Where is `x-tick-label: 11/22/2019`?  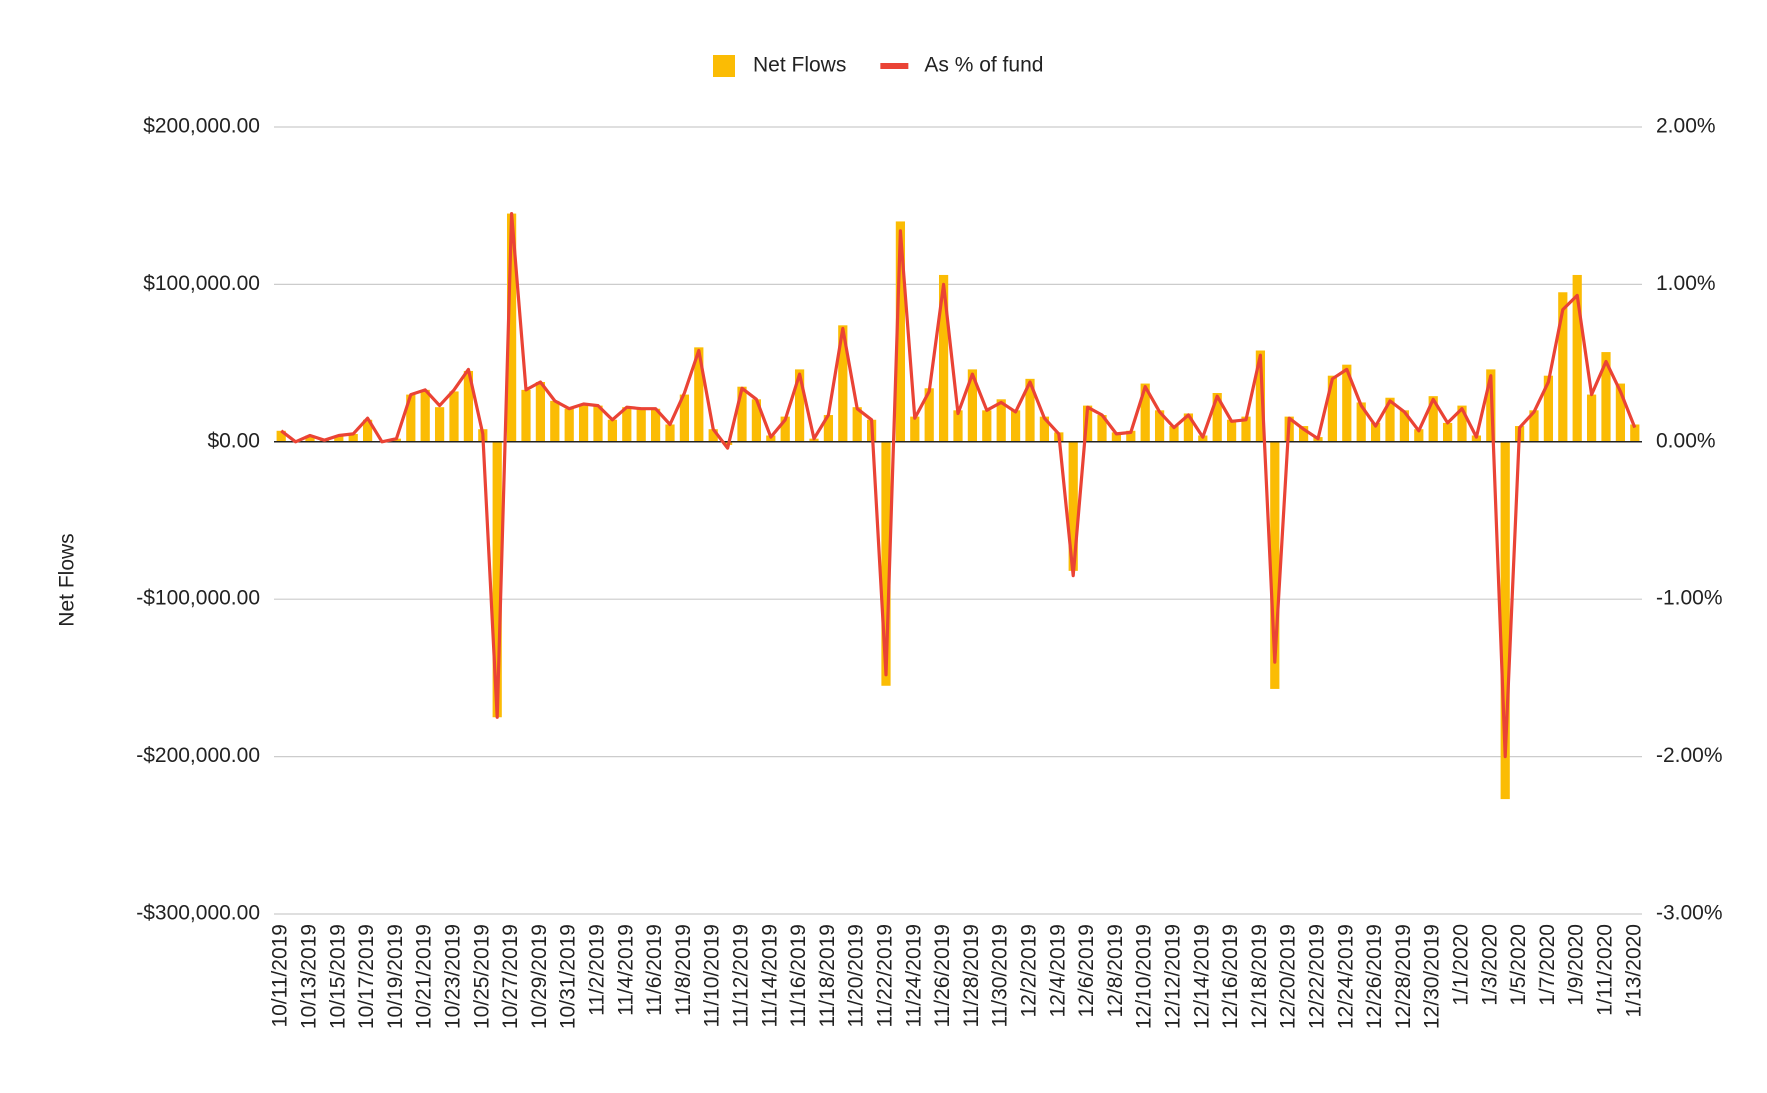 x-tick-label: 11/22/2019 is located at coordinates (885, 976).